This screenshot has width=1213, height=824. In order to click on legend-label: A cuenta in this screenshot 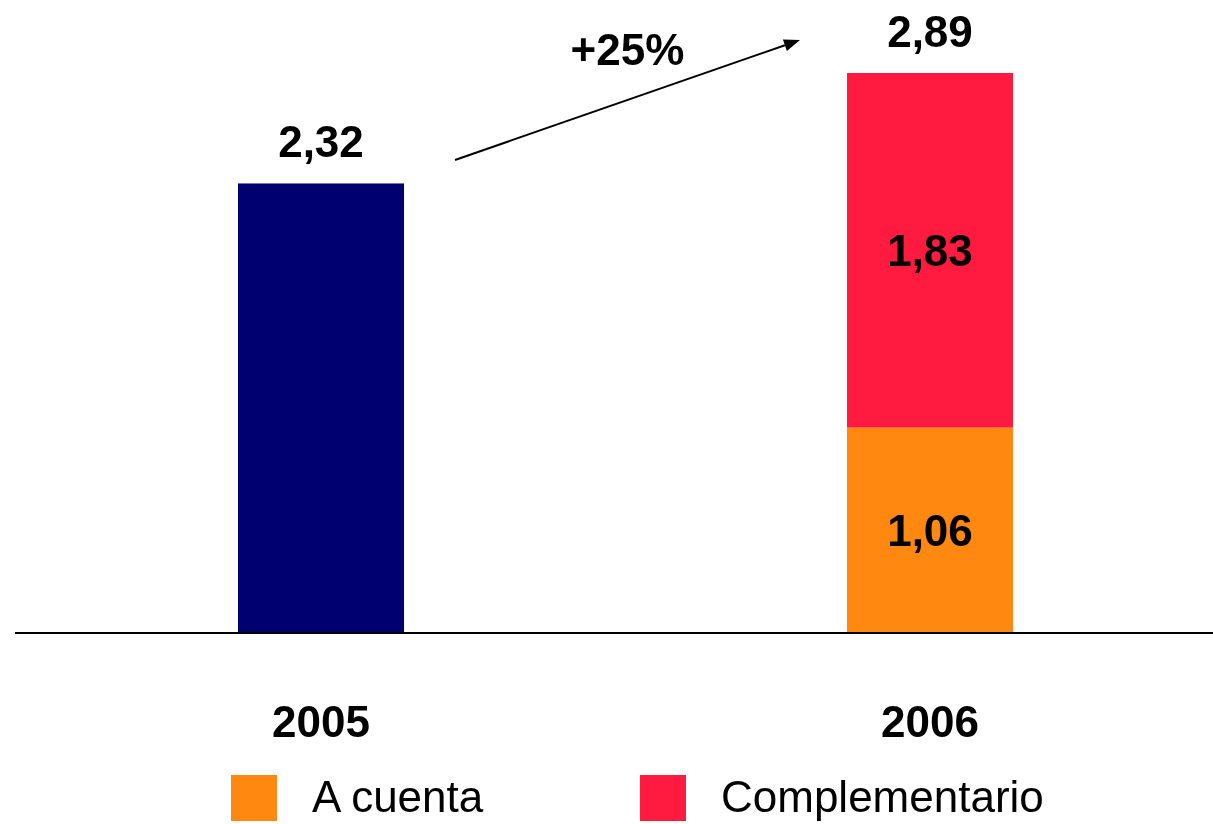, I will do `click(398, 796)`.